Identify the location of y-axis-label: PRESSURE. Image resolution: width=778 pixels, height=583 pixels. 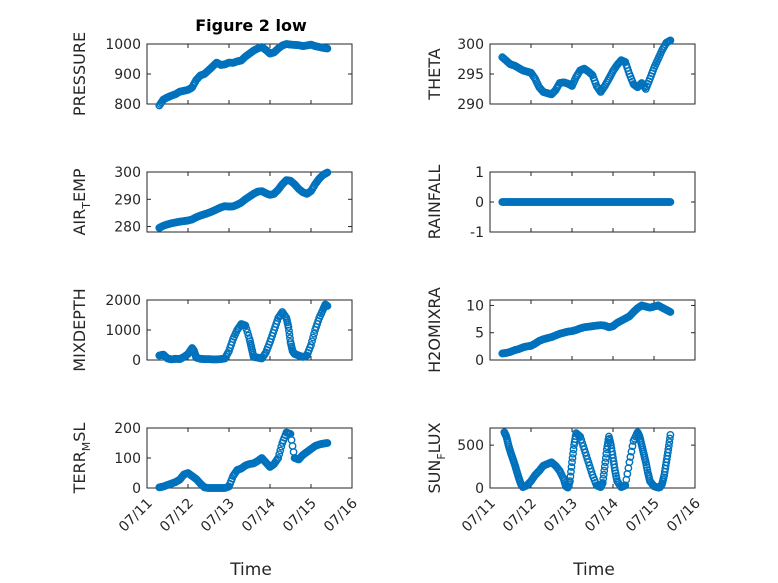
(79, 74).